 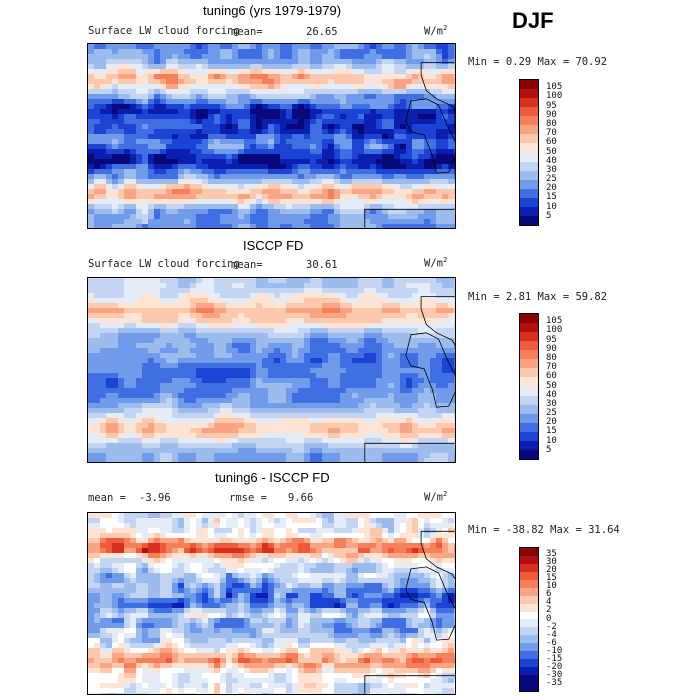 What do you see at coordinates (248, 498) in the screenshot?
I see `rmse-label: rmse =` at bounding box center [248, 498].